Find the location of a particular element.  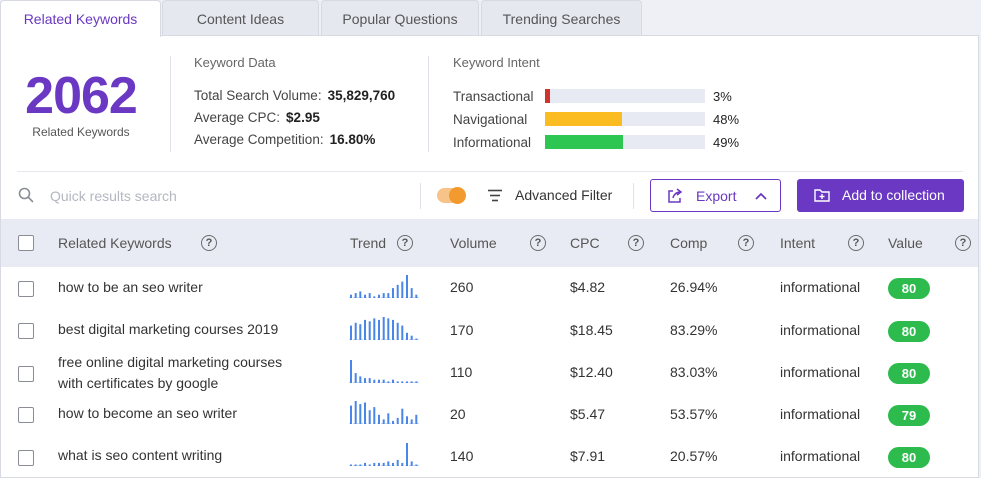

add-to-collection-button: Add to collection is located at coordinates (880, 195).